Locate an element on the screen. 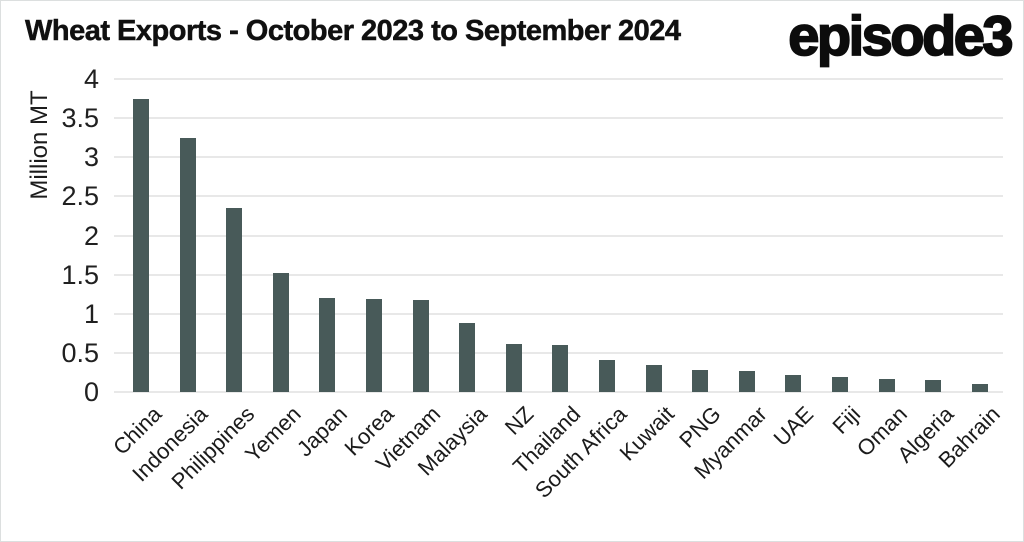 The width and height of the screenshot is (1024, 542). x-tick-label: Japan is located at coordinates (322, 431).